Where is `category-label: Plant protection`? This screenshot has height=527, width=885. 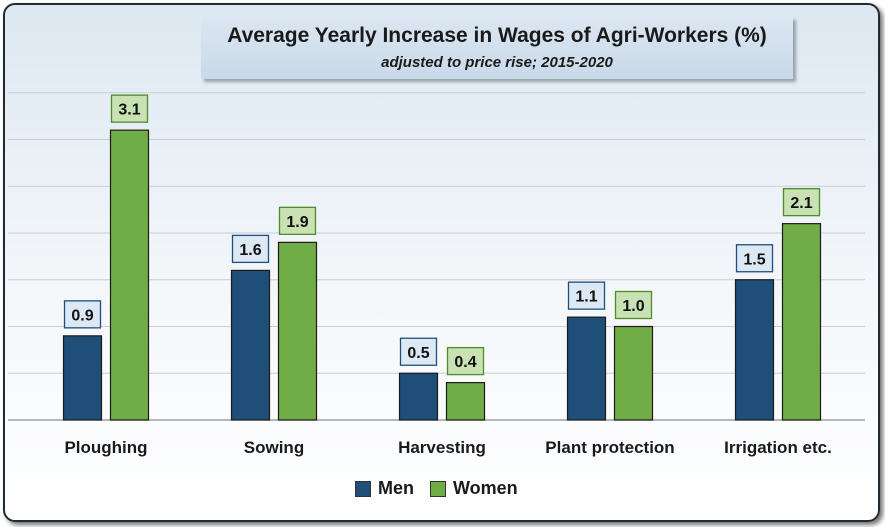
category-label: Plant protection is located at coordinates (609, 447).